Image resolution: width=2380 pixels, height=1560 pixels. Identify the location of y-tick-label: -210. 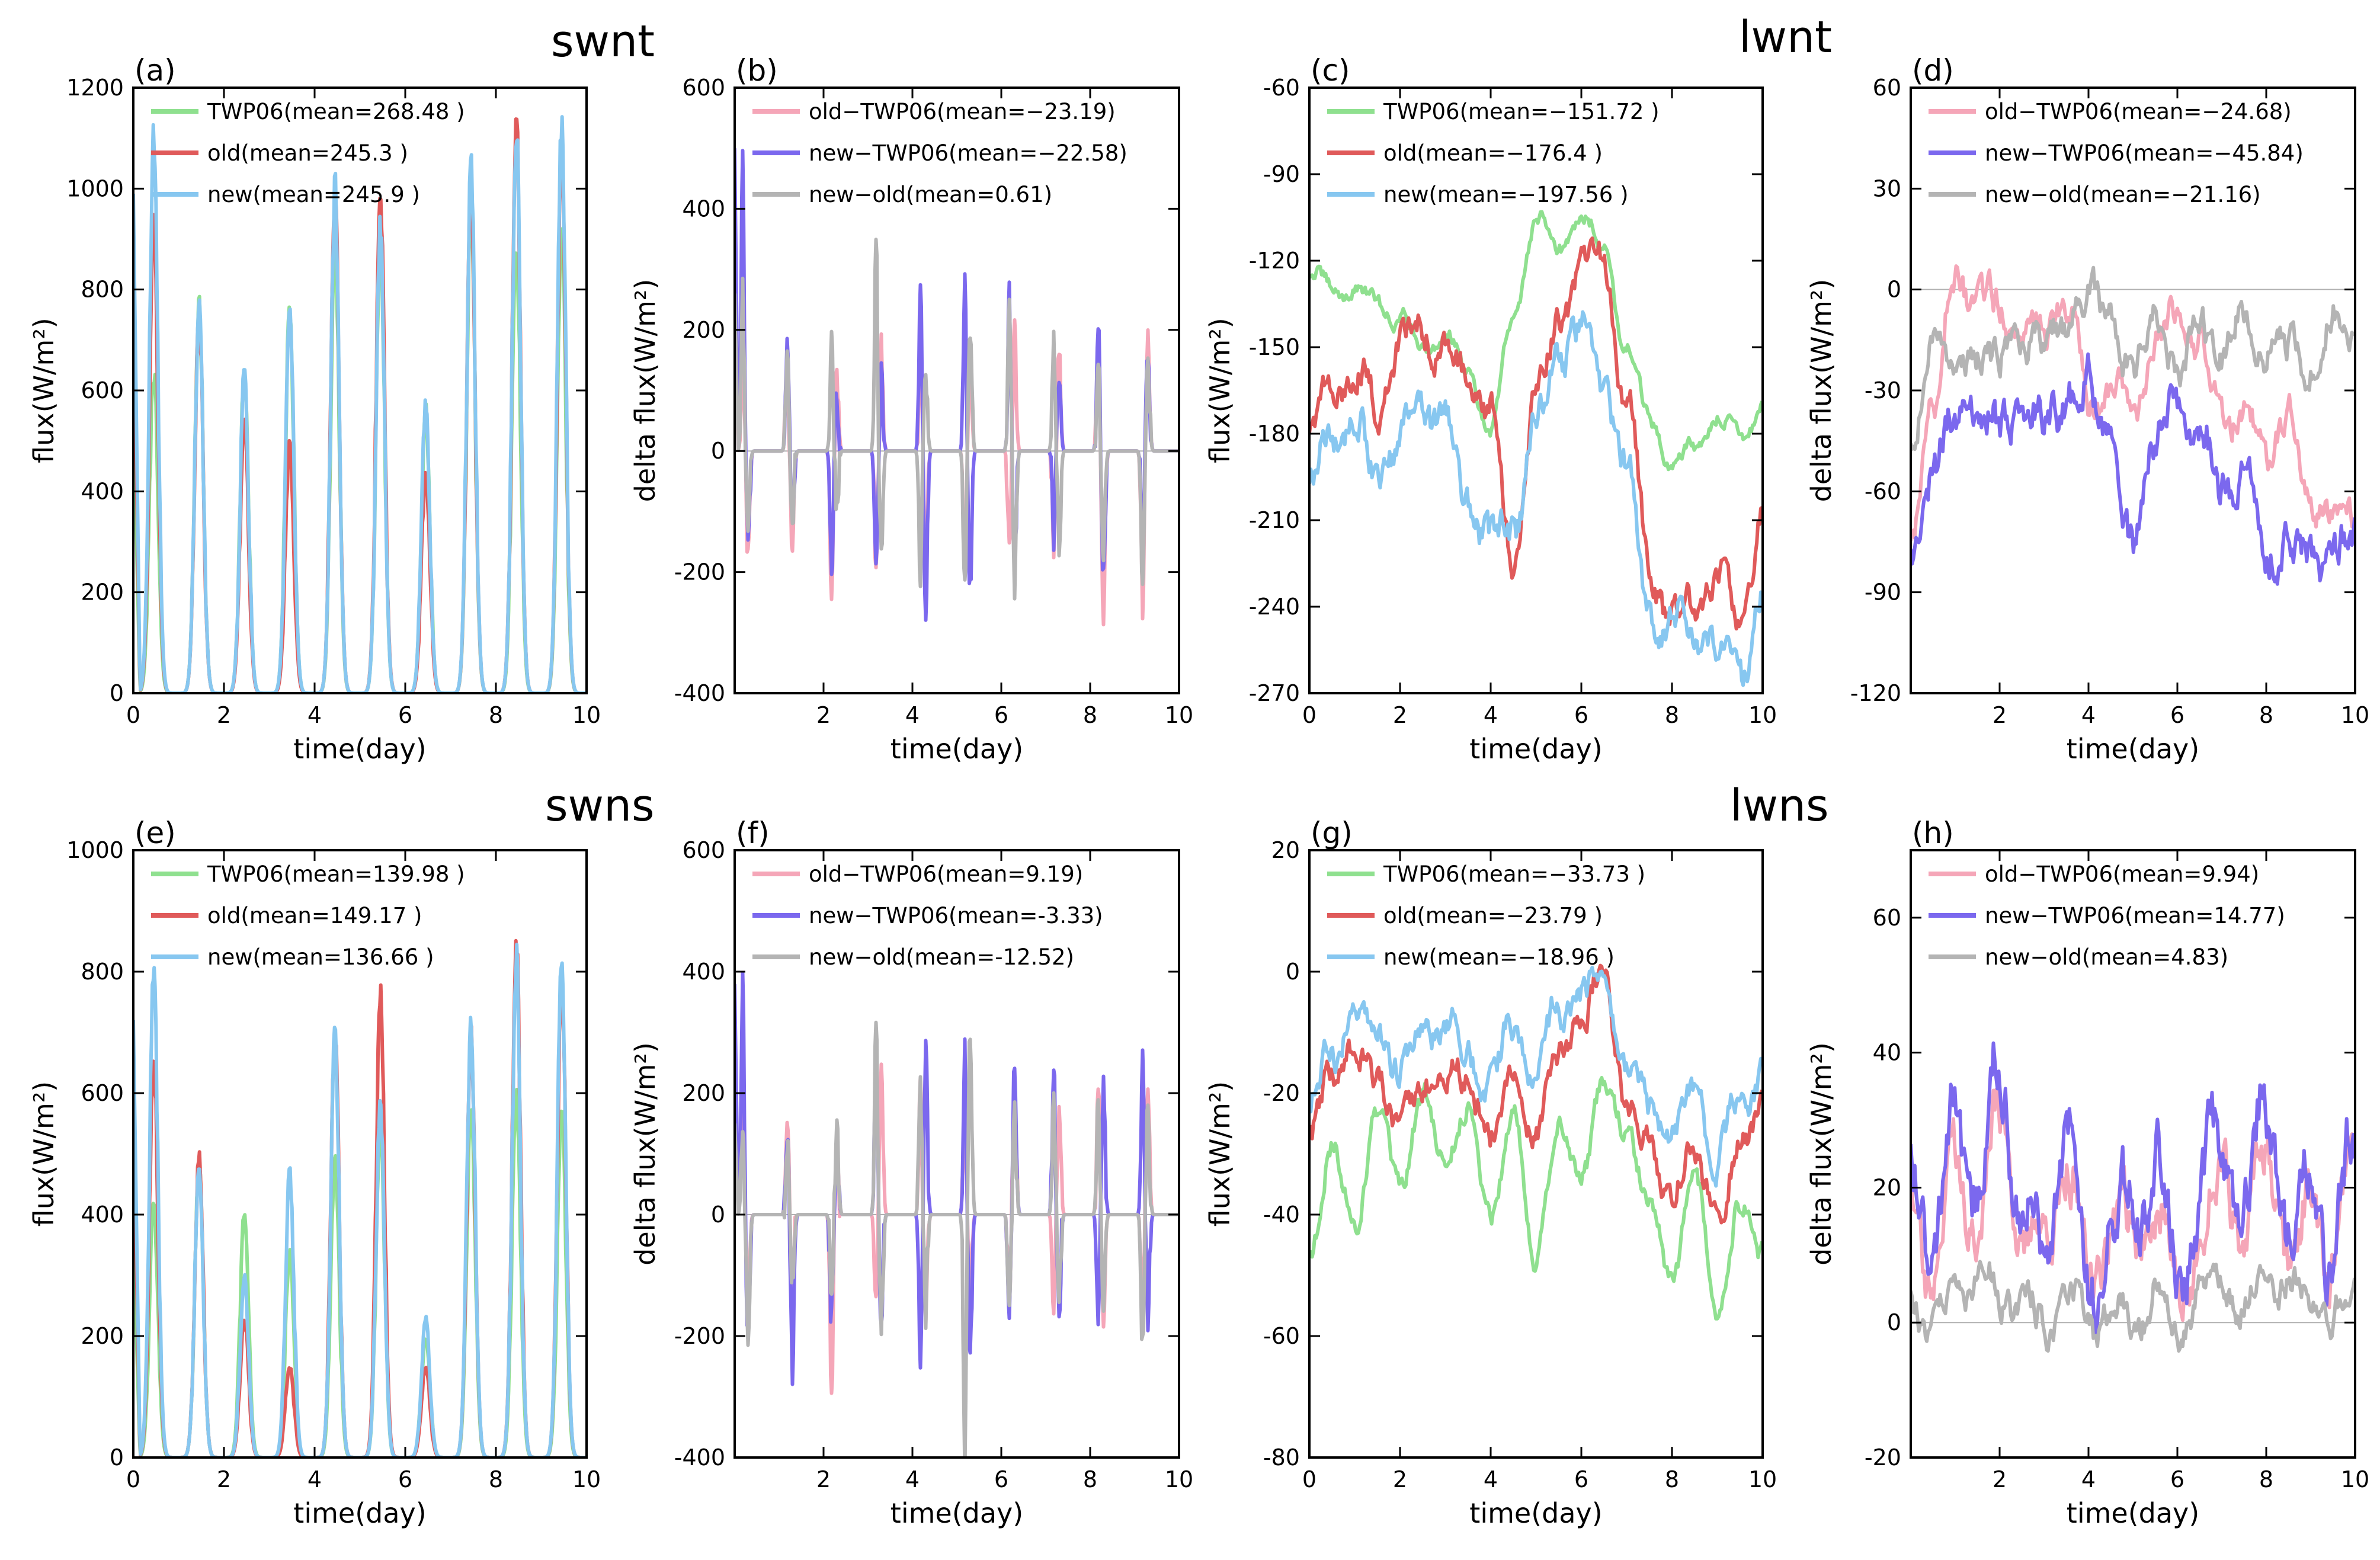
(1274, 520).